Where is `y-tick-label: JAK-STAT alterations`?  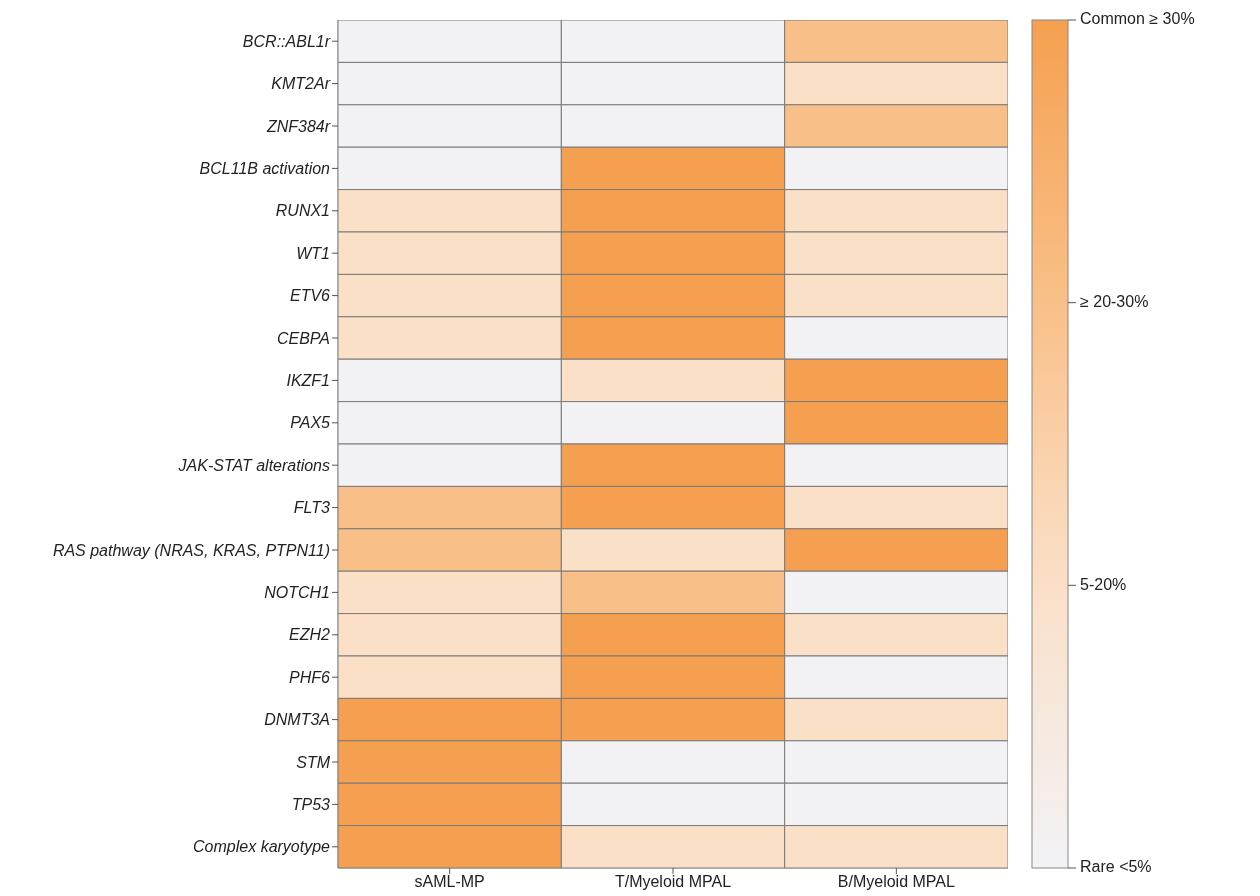
y-tick-label: JAK-STAT alterations is located at coordinates (253, 465).